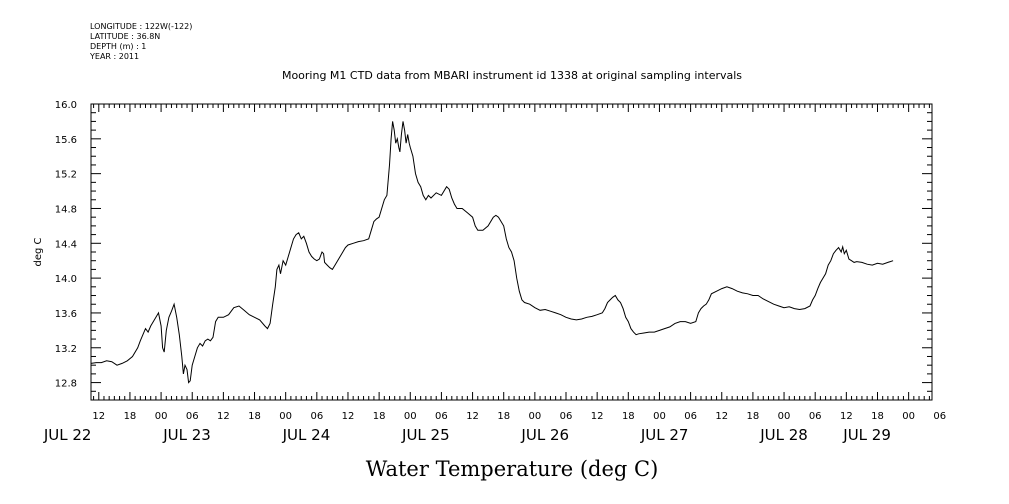  Describe the element at coordinates (512, 469) in the screenshot. I see `x-axis-label: Water Temperature (deg C)` at that location.